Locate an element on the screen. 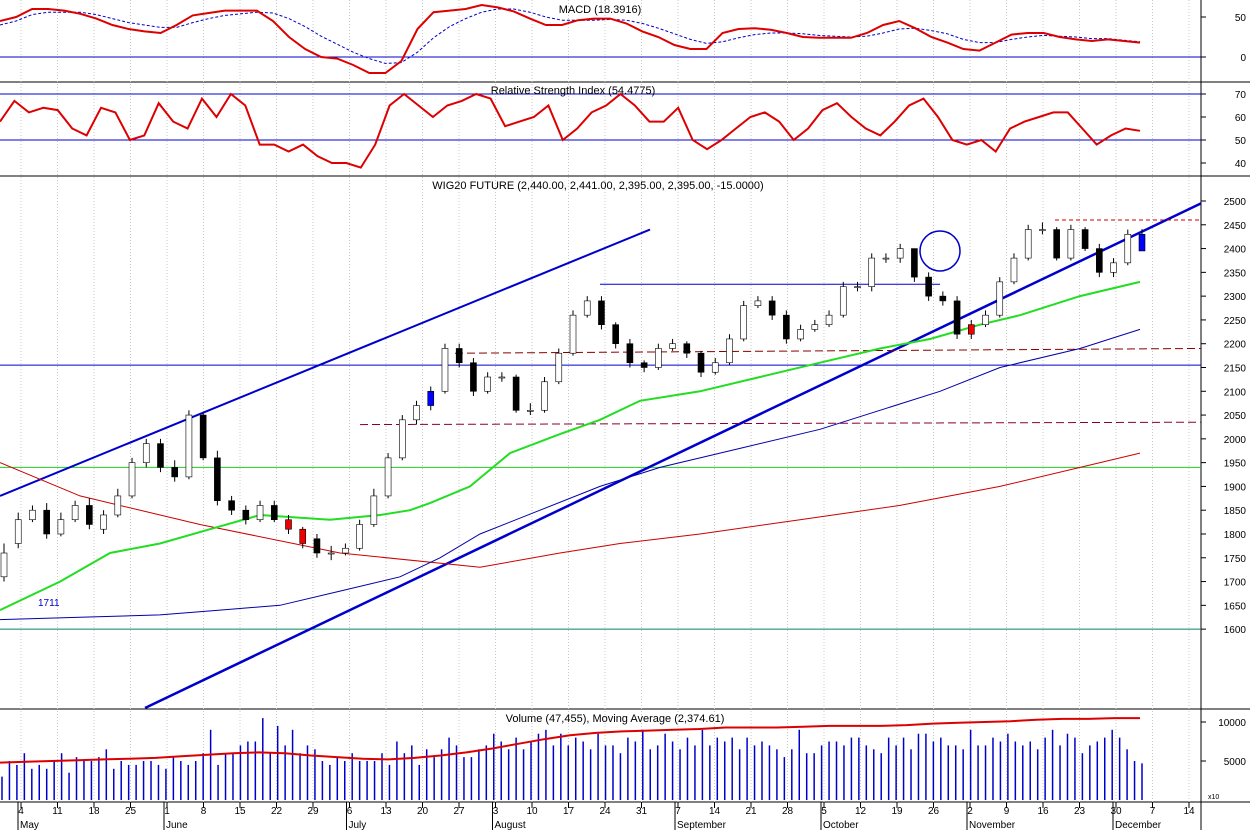  x-month-label: December is located at coordinates (1138, 825).